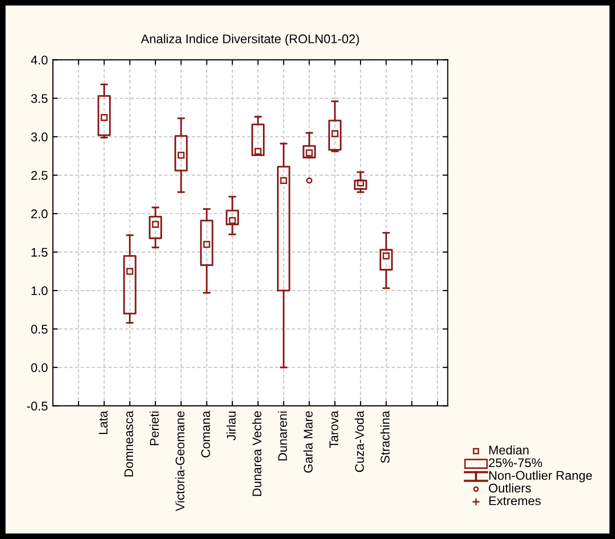  Describe the element at coordinates (359, 441) in the screenshot. I see `x-tick-label: Cuza-Voda` at that location.